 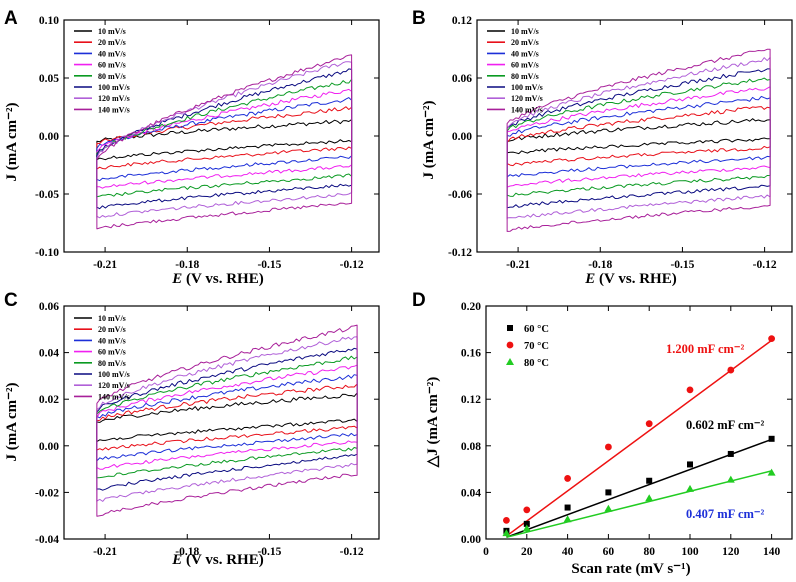 I want to click on legend-label: 70 °C, so click(x=536, y=346).